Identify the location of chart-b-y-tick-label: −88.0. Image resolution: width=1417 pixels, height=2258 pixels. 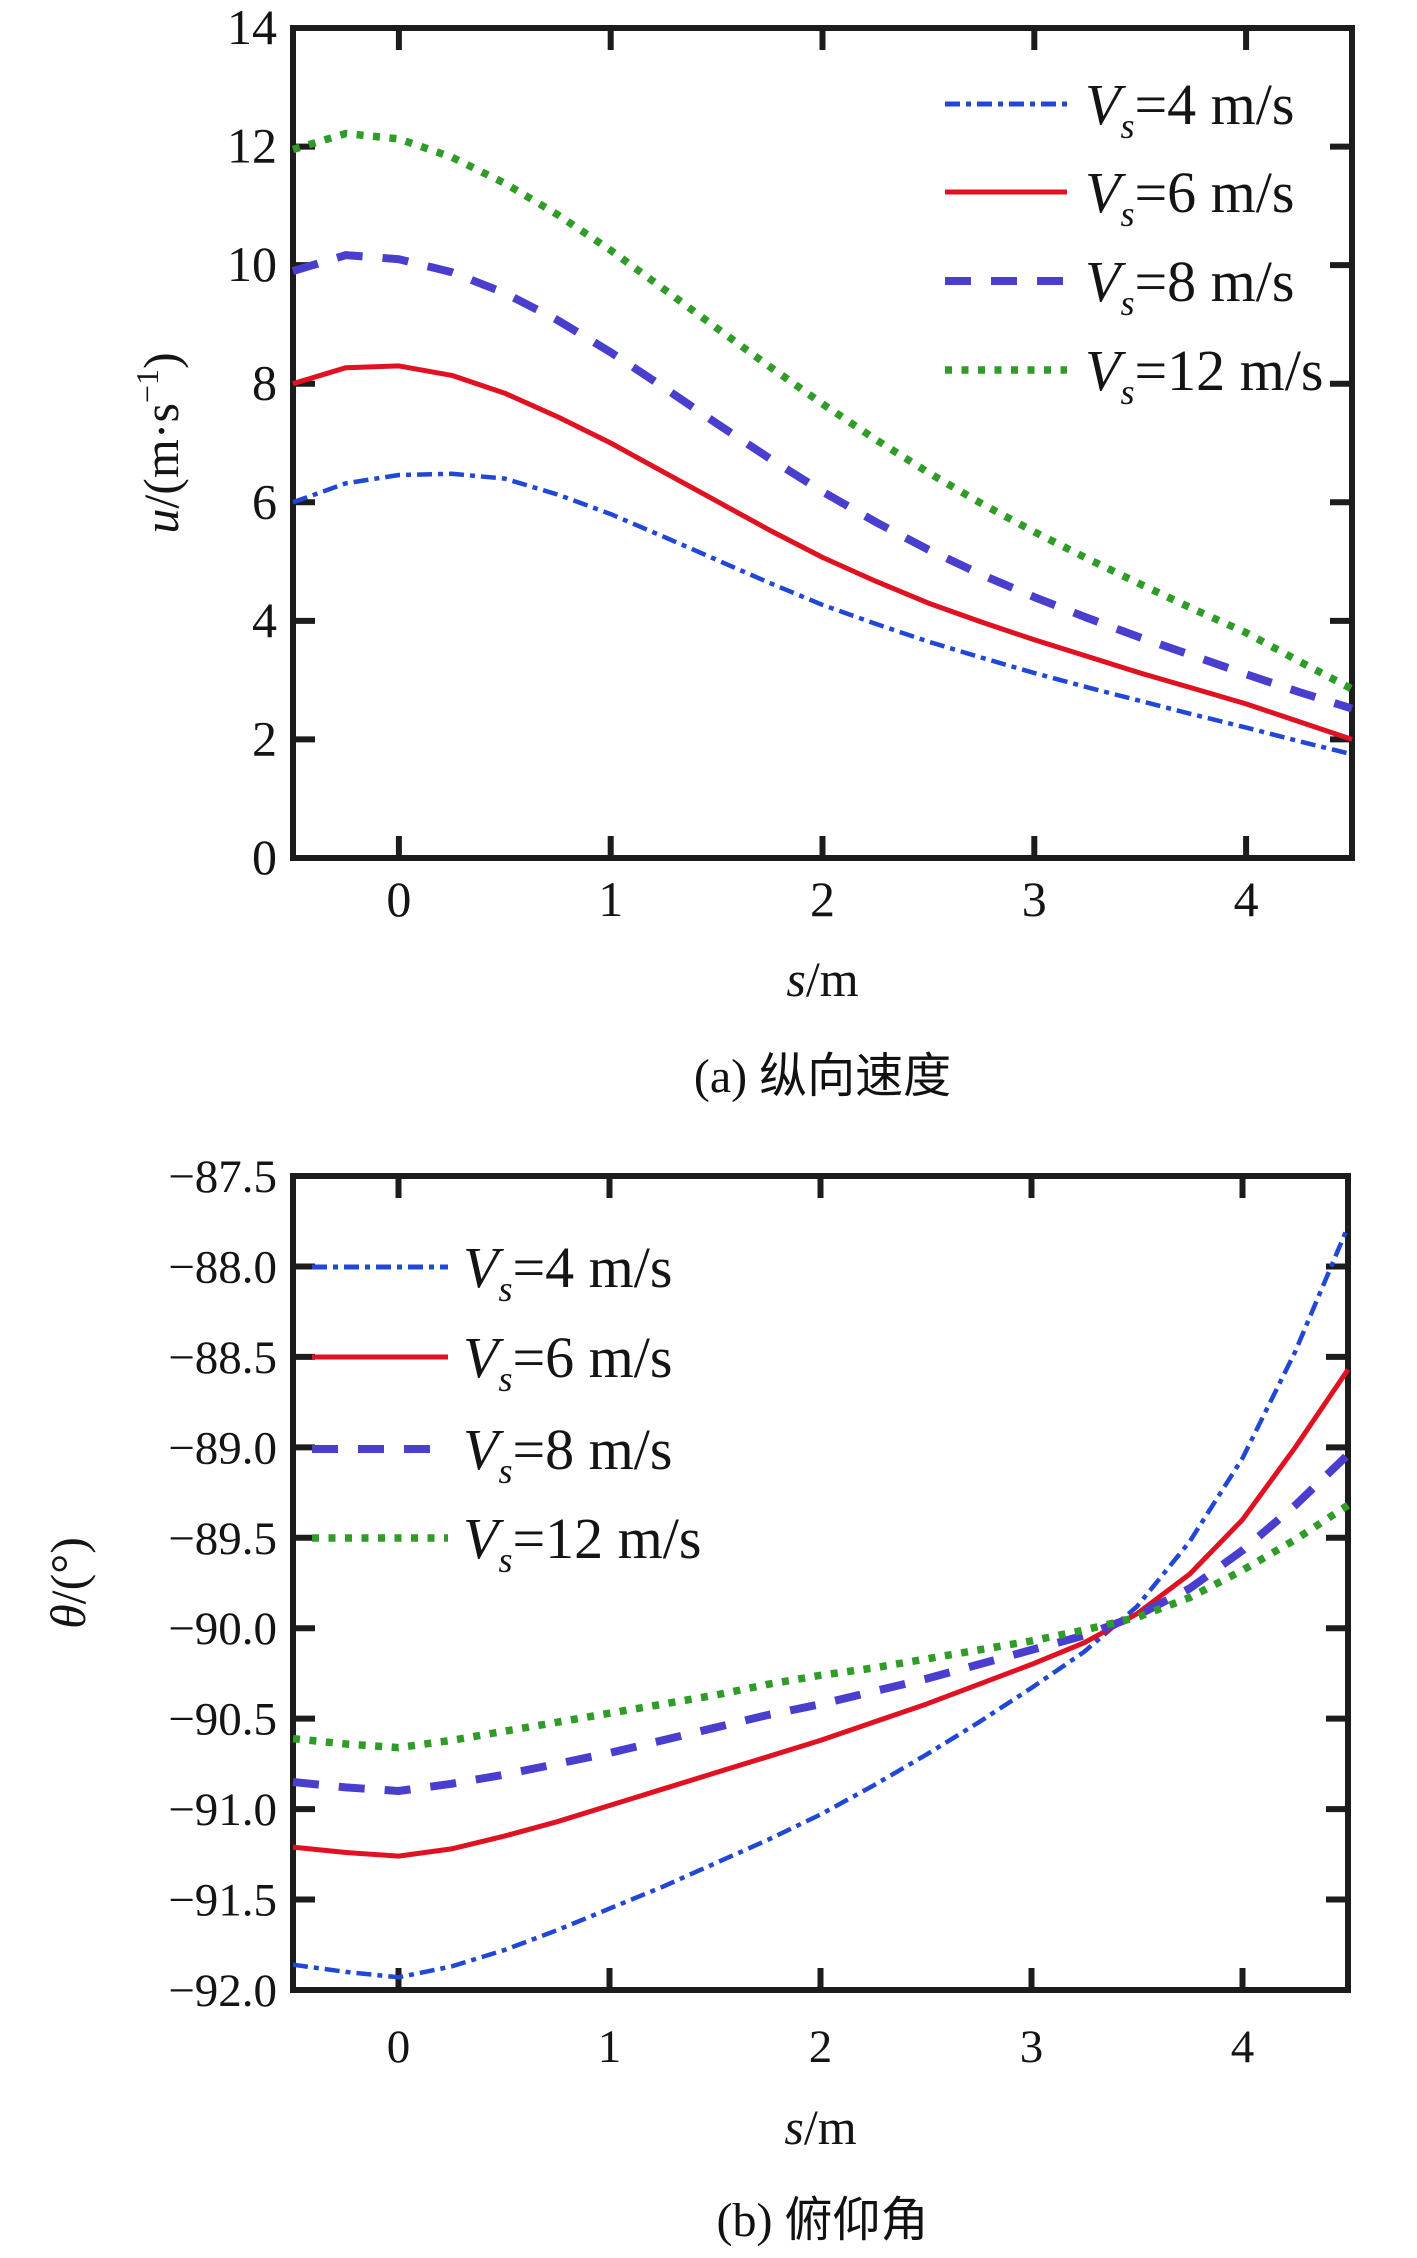
(222, 1267).